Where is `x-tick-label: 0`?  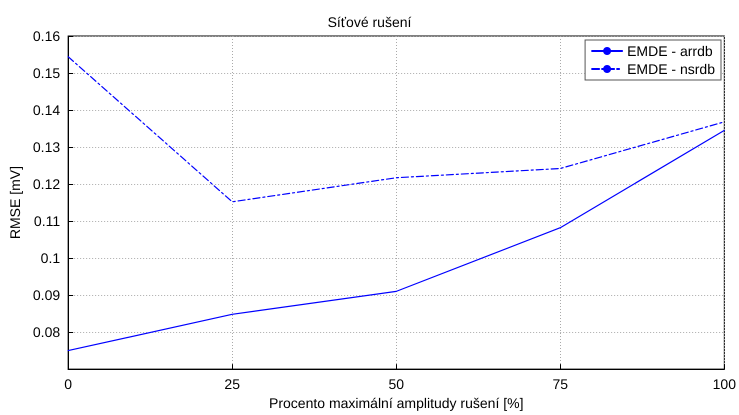
x-tick-label: 0 is located at coordinates (68, 384).